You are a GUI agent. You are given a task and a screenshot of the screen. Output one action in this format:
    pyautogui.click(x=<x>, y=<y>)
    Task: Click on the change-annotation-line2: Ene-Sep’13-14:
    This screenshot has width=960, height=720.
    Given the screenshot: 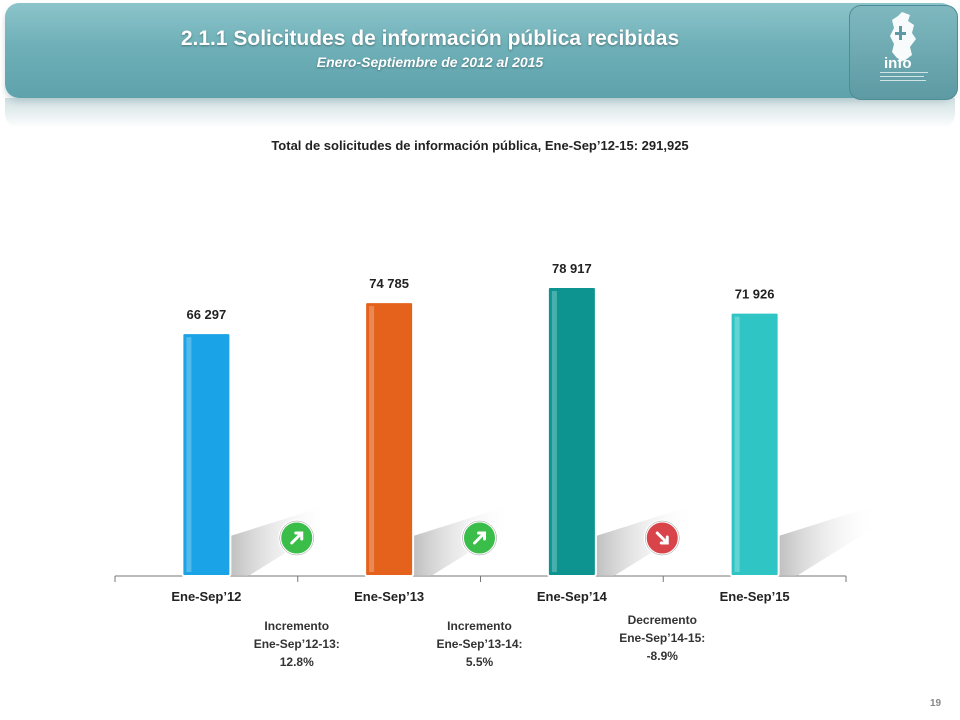 What is the action you would take?
    pyautogui.click(x=479, y=644)
    